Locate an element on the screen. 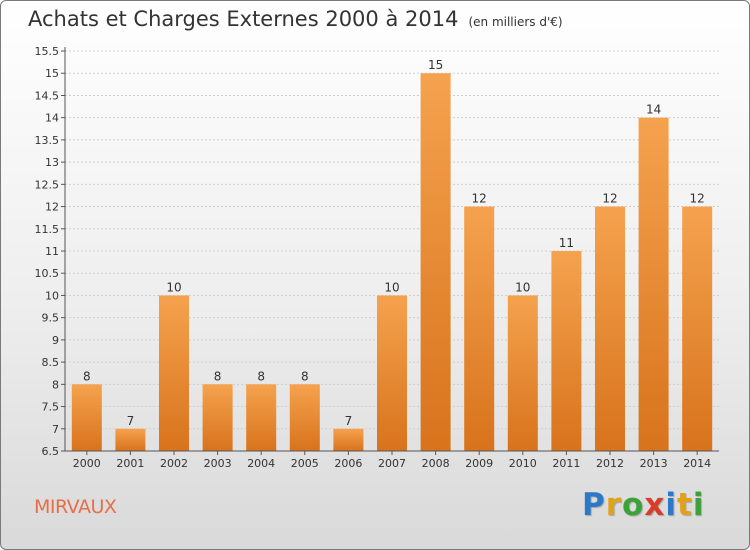 Image resolution: width=750 pixels, height=550 pixels. y-tick-label: 14.5 is located at coordinates (47, 95).